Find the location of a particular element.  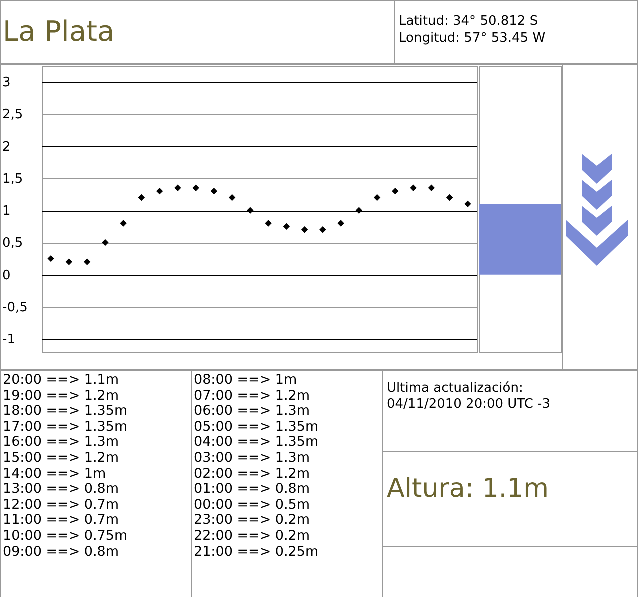

text: 20:00 ==> 1.1m is located at coordinates (61, 380).